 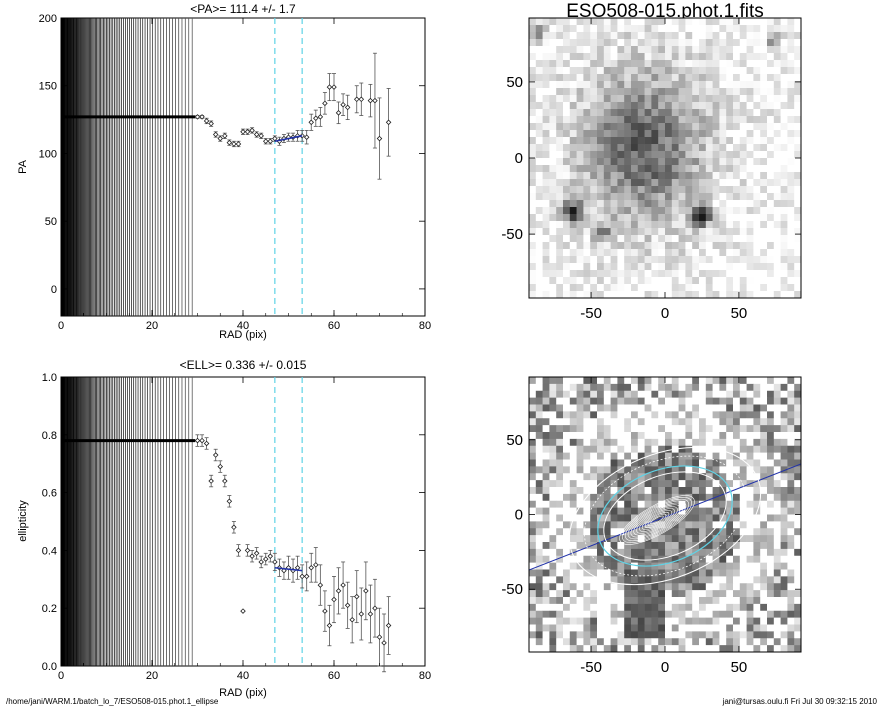 I want to click on inner-ellipse, so click(x=657, y=520).